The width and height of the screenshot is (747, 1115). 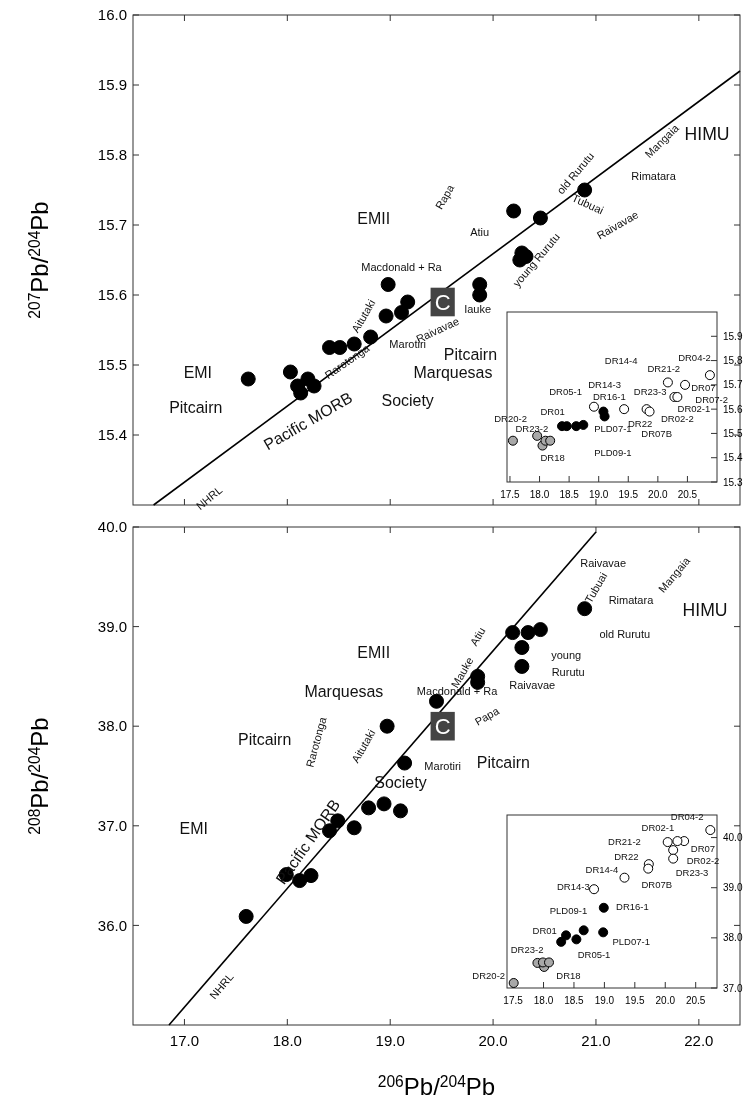 I want to click on annotation: DR22, so click(x=626, y=856).